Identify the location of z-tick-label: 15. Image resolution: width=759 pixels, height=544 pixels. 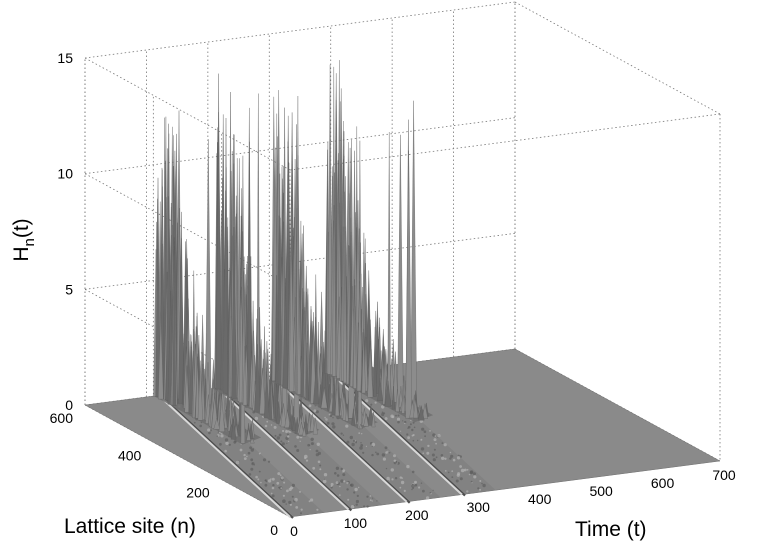
(65, 58).